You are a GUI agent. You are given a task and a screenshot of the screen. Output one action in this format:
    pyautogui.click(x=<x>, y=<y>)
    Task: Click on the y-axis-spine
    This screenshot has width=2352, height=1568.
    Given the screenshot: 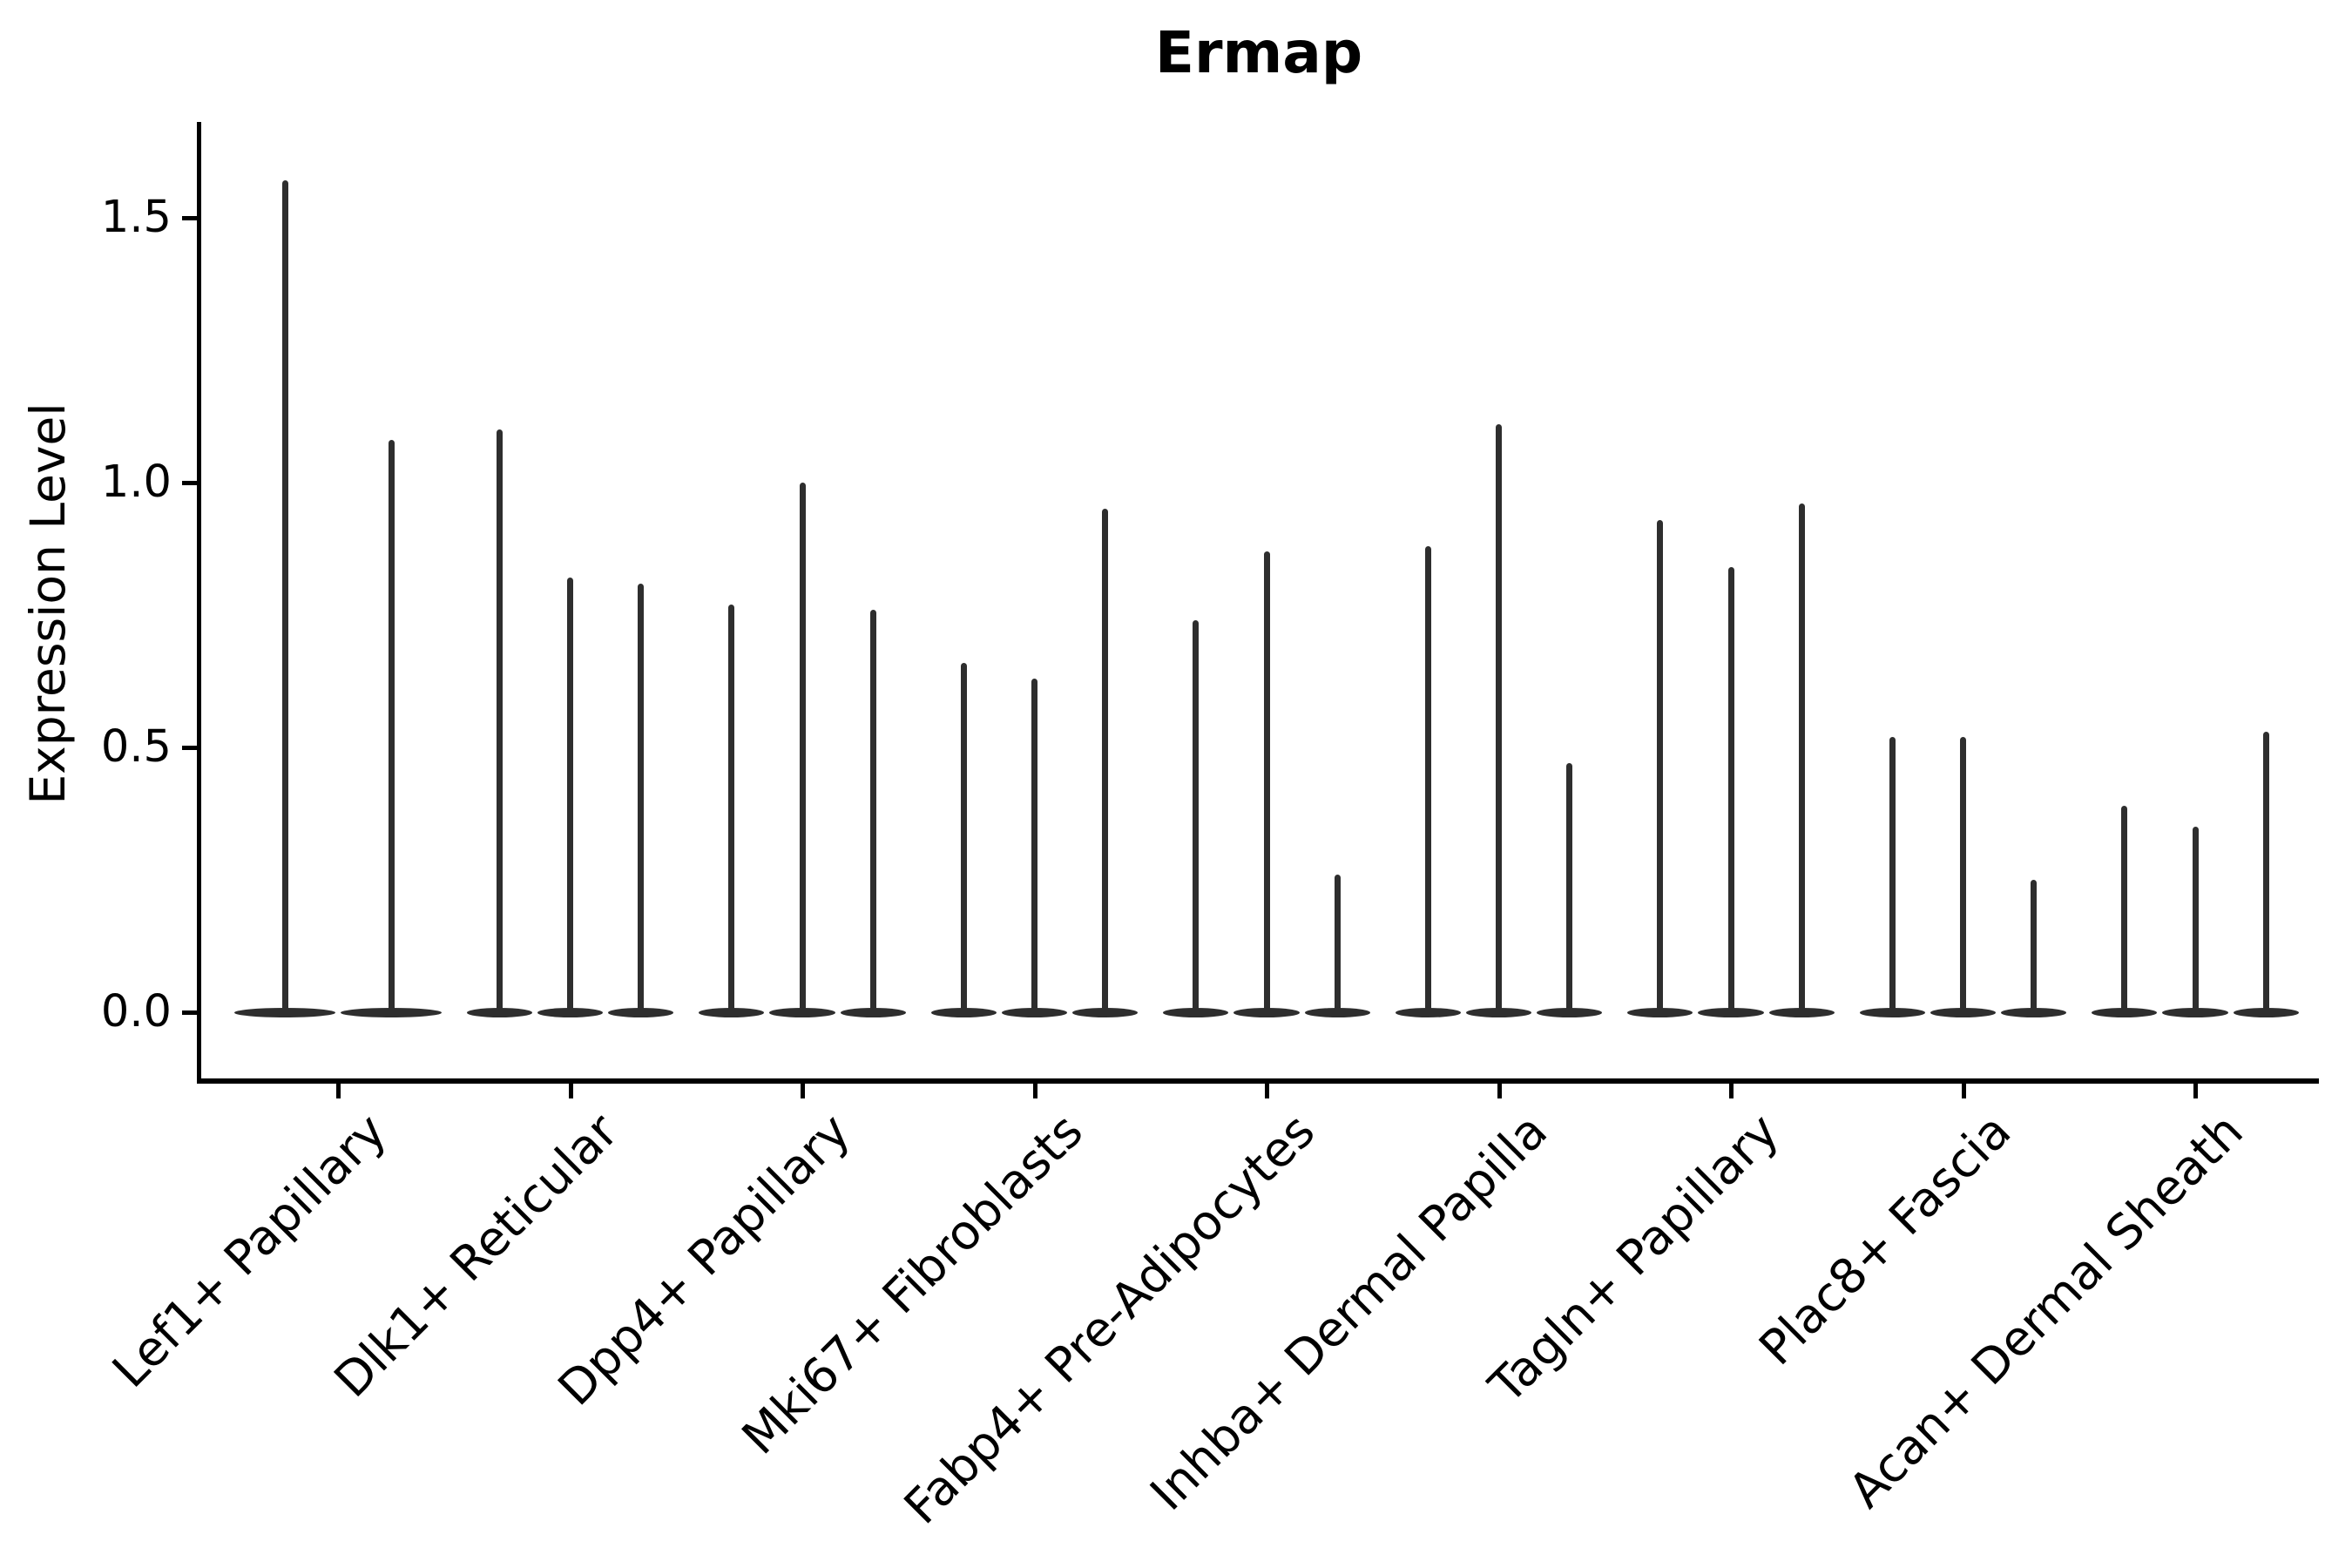 What is the action you would take?
    pyautogui.click(x=199, y=603)
    